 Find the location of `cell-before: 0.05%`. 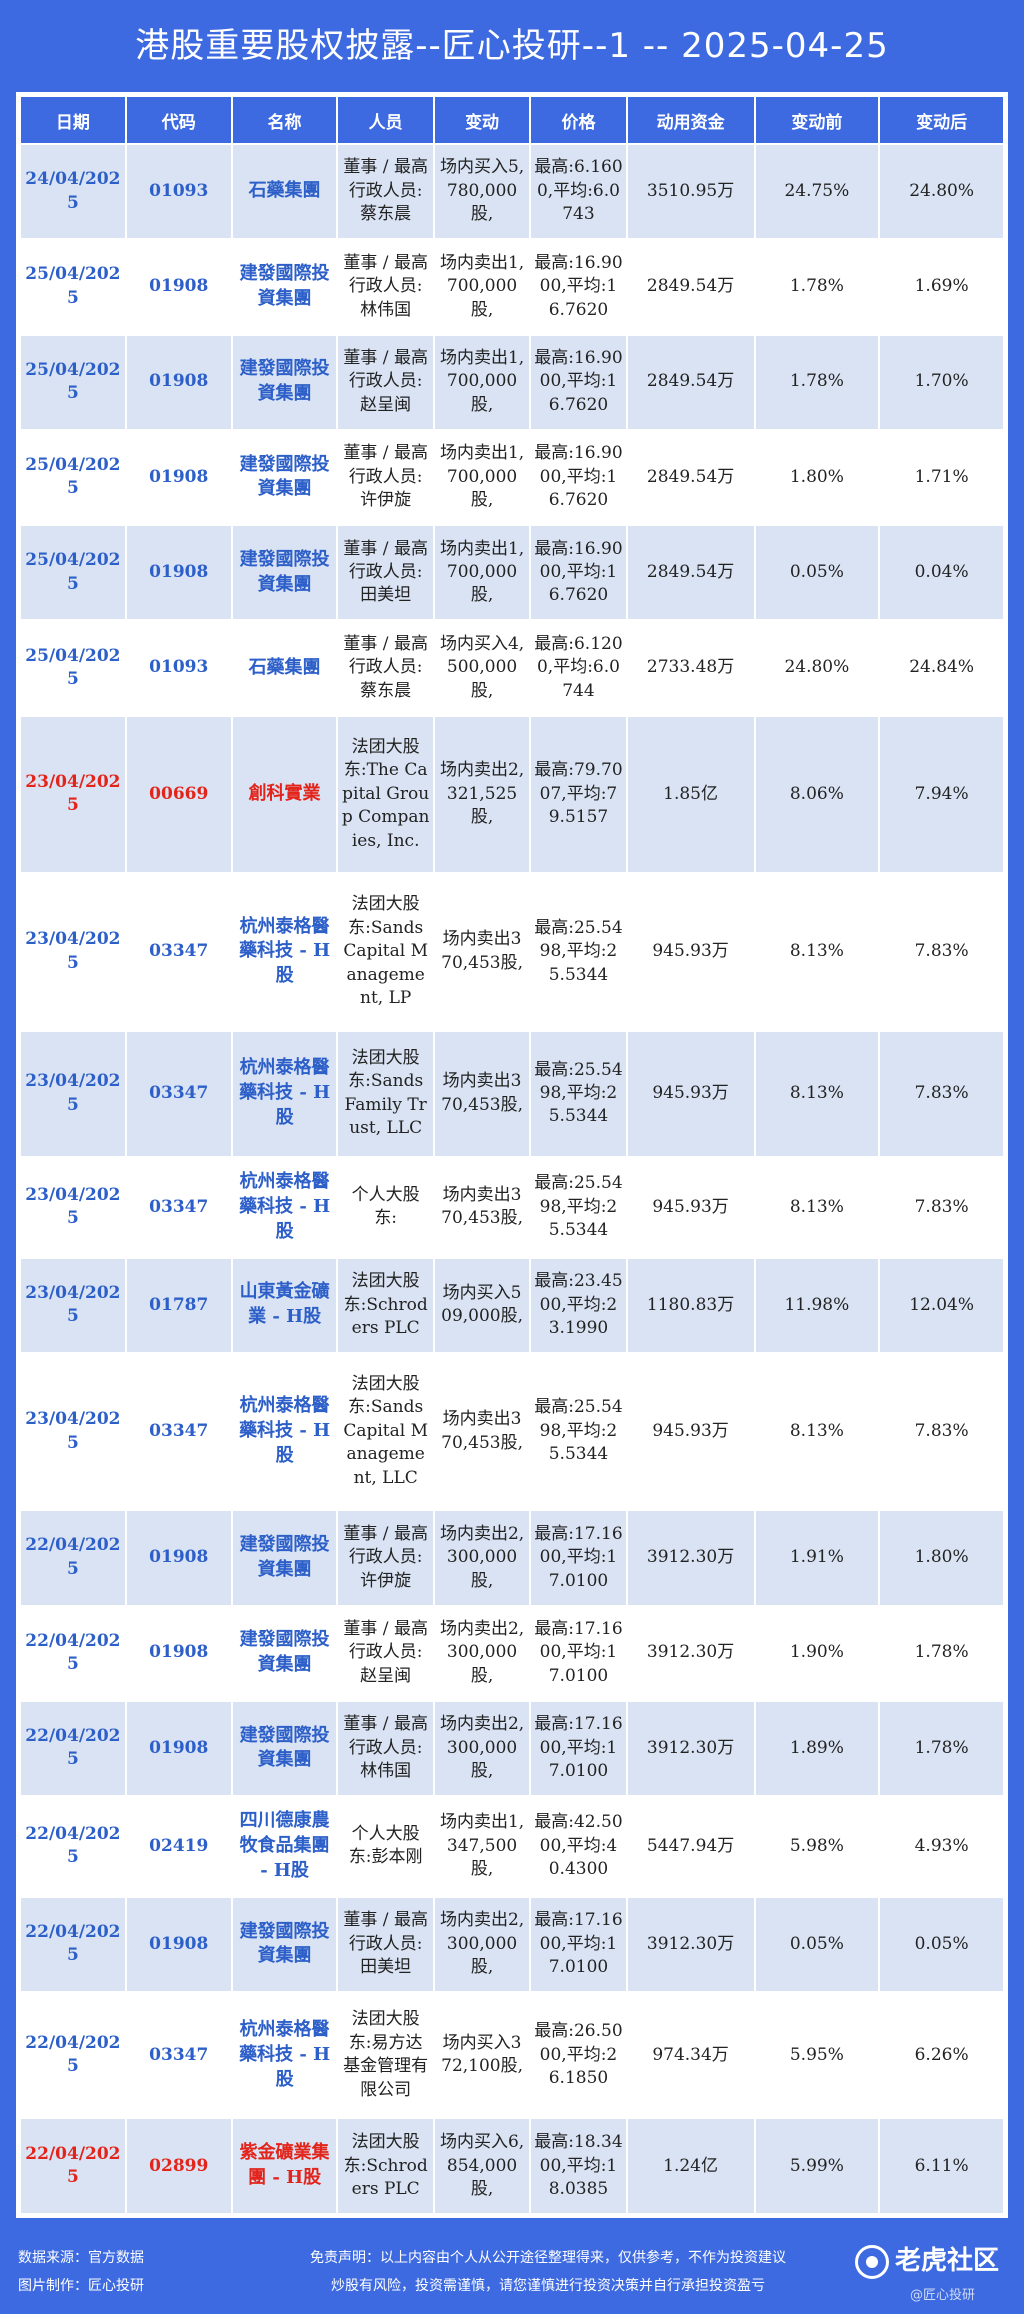

cell-before: 0.05% is located at coordinates (817, 1944).